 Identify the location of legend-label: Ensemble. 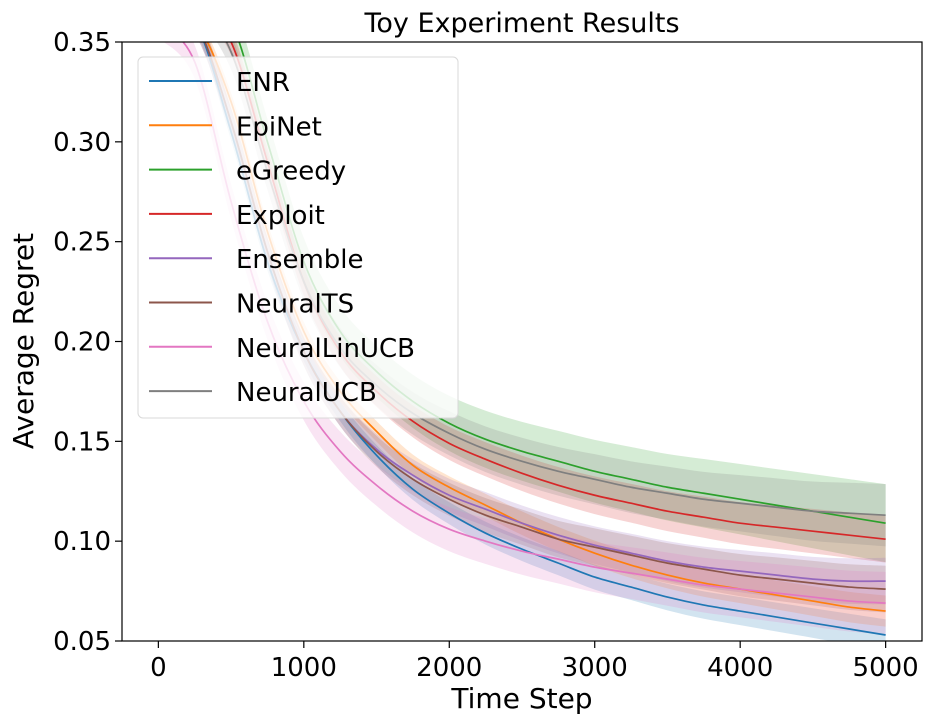
(300, 260).